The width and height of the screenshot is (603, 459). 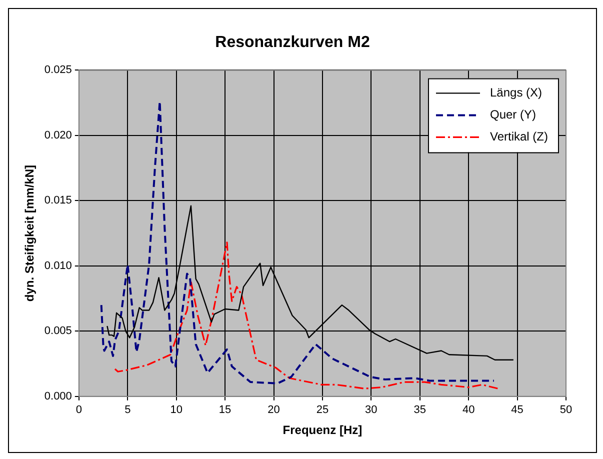 I want to click on x-tick-label: 35, so click(x=420, y=410).